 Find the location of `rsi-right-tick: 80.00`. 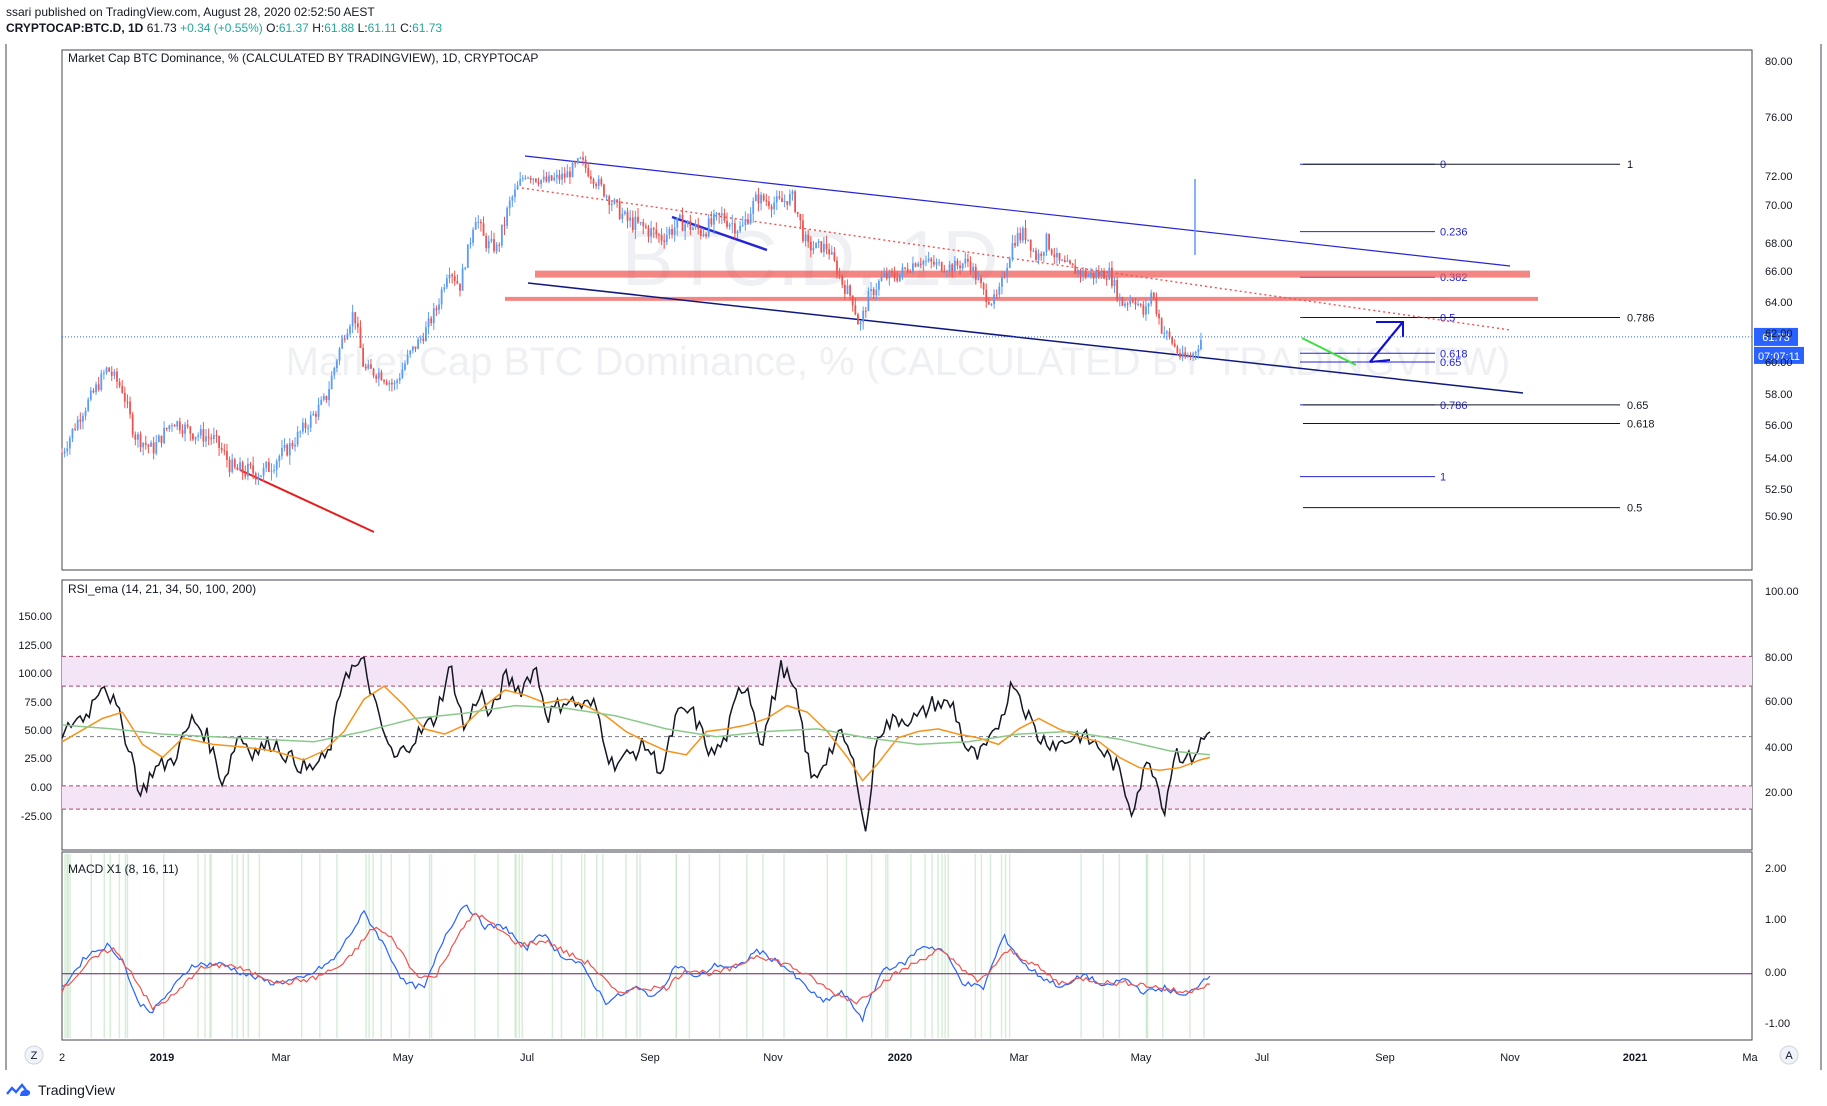

rsi-right-tick: 80.00 is located at coordinates (1779, 658).